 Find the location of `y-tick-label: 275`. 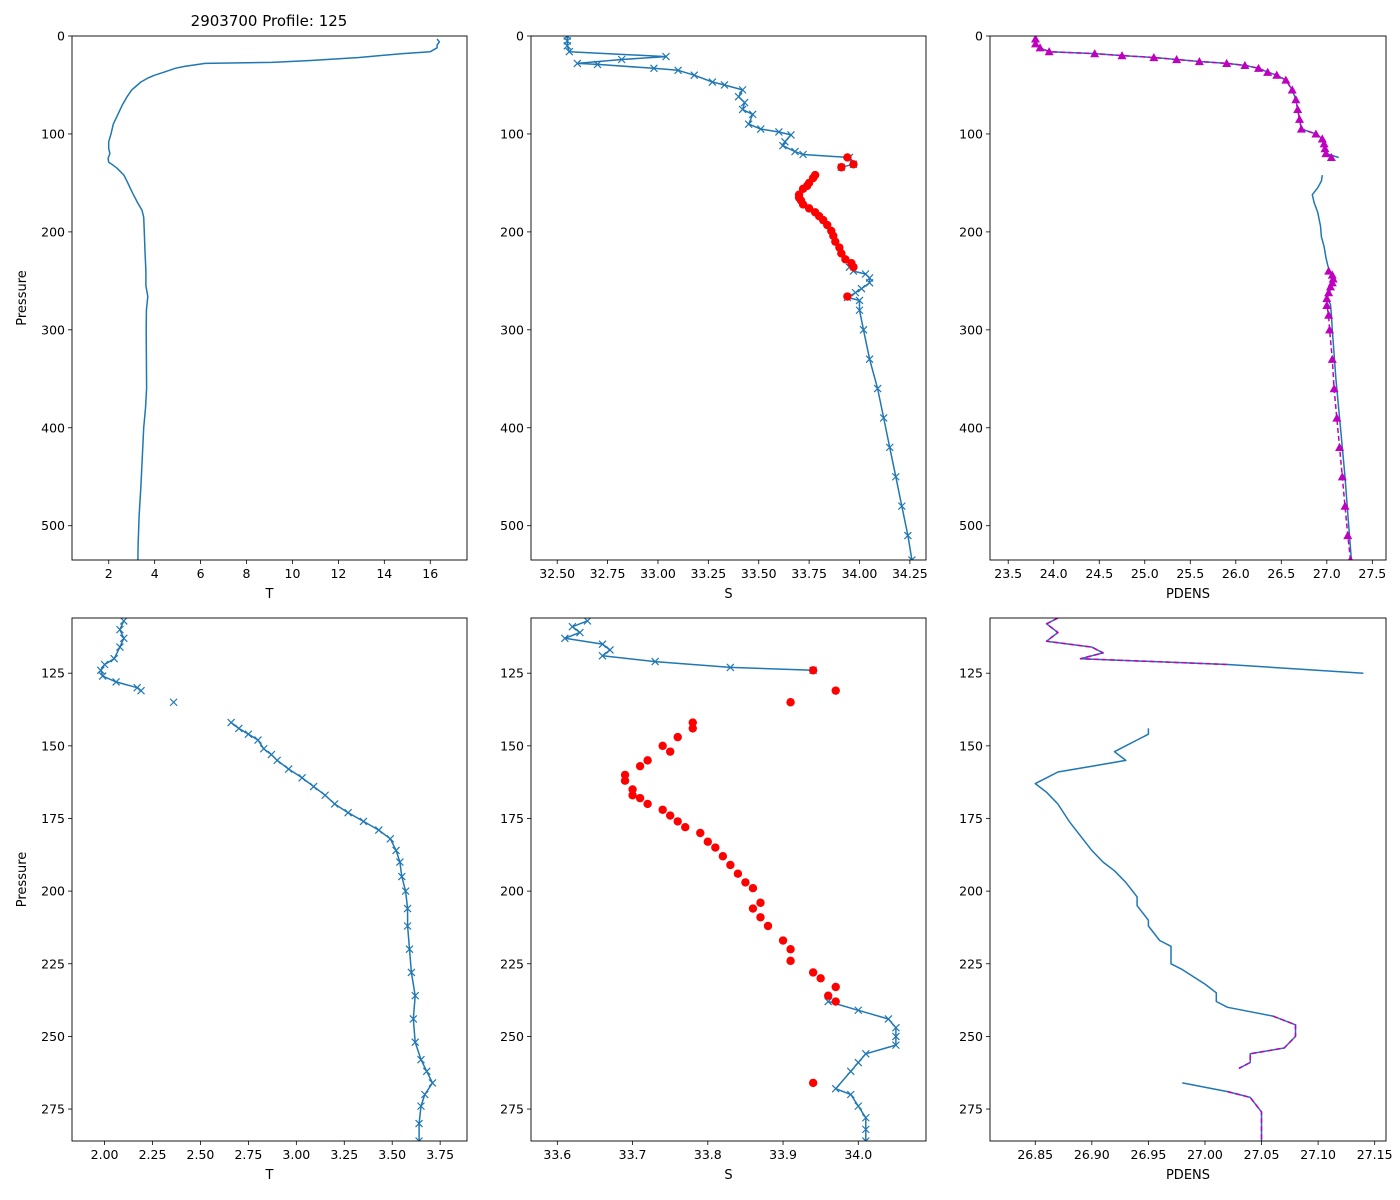

y-tick-label: 275 is located at coordinates (512, 1109).